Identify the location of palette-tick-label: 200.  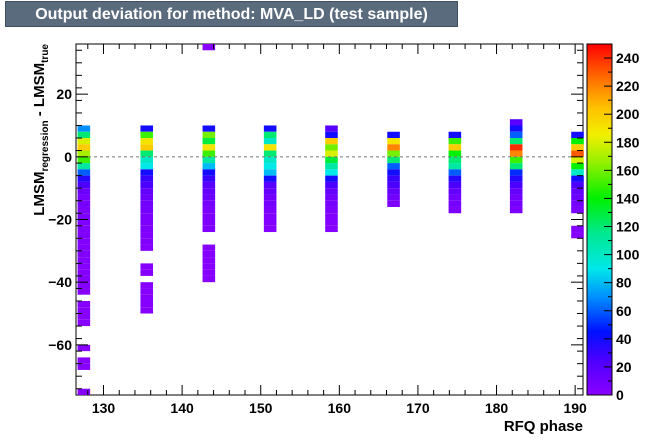
(628, 114).